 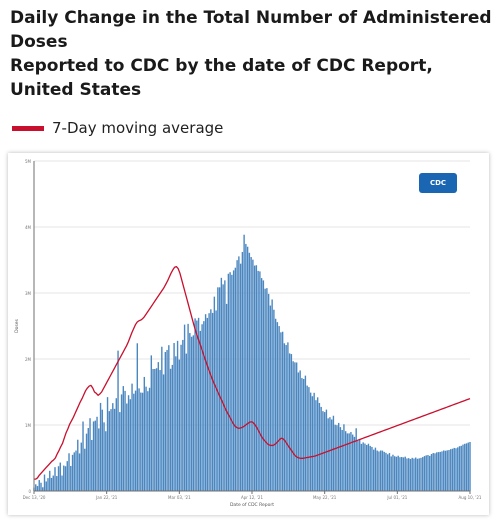 What do you see at coordinates (29, 491) in the screenshot?
I see `y-tick-label: 0` at bounding box center [29, 491].